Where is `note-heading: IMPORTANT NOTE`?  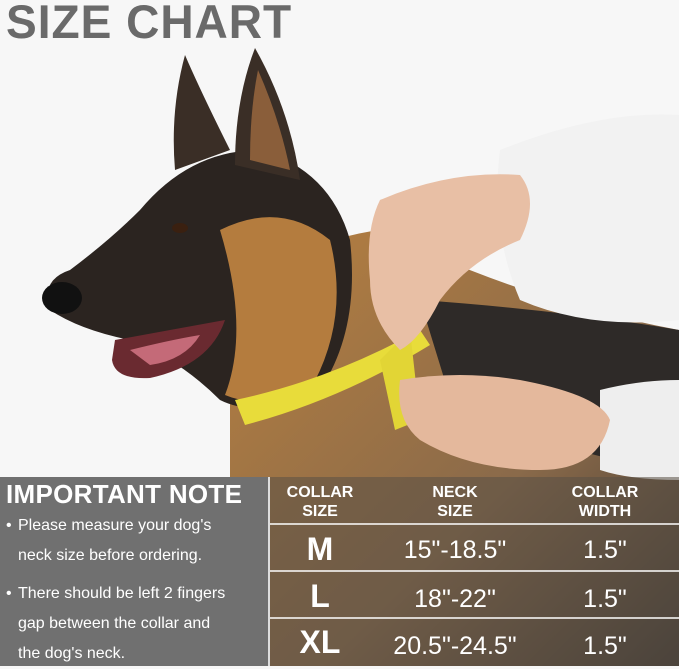
note-heading: IMPORTANT NOTE is located at coordinates (124, 494).